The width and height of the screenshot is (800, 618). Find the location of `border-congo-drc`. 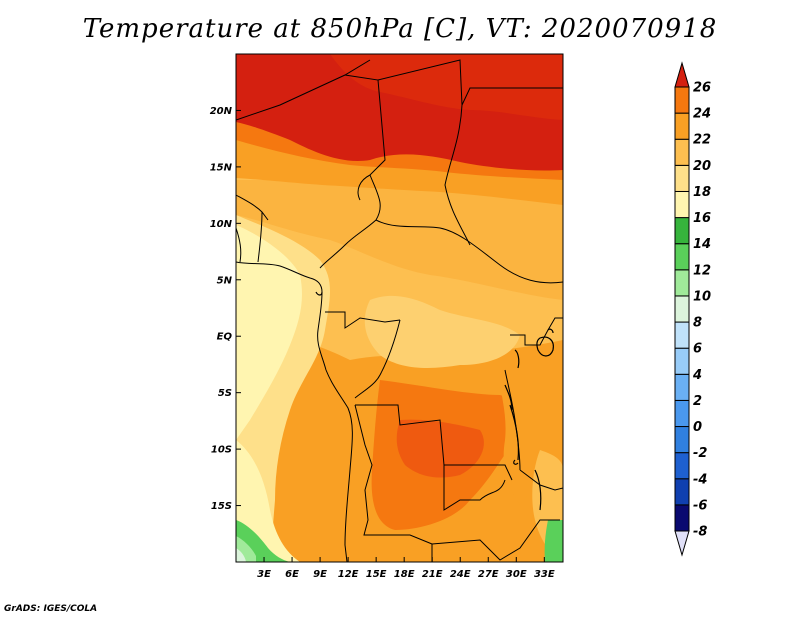

border-congo-drc is located at coordinates (377, 359).